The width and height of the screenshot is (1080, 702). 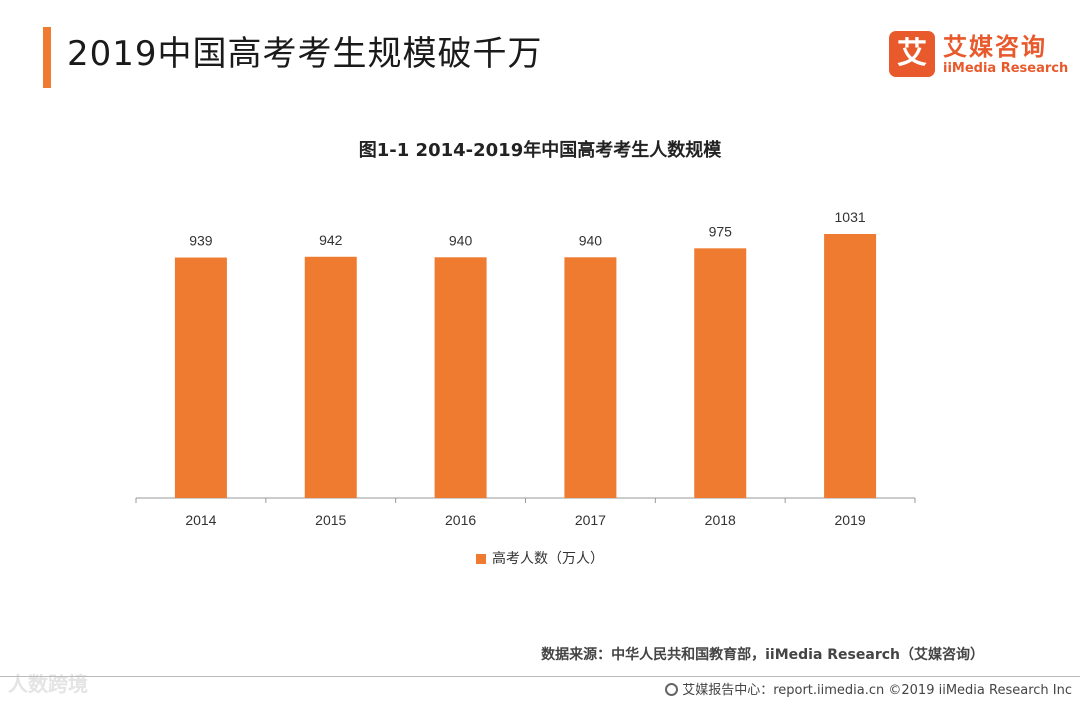 What do you see at coordinates (200, 520) in the screenshot?
I see `x-tick-label-2014: 2014` at bounding box center [200, 520].